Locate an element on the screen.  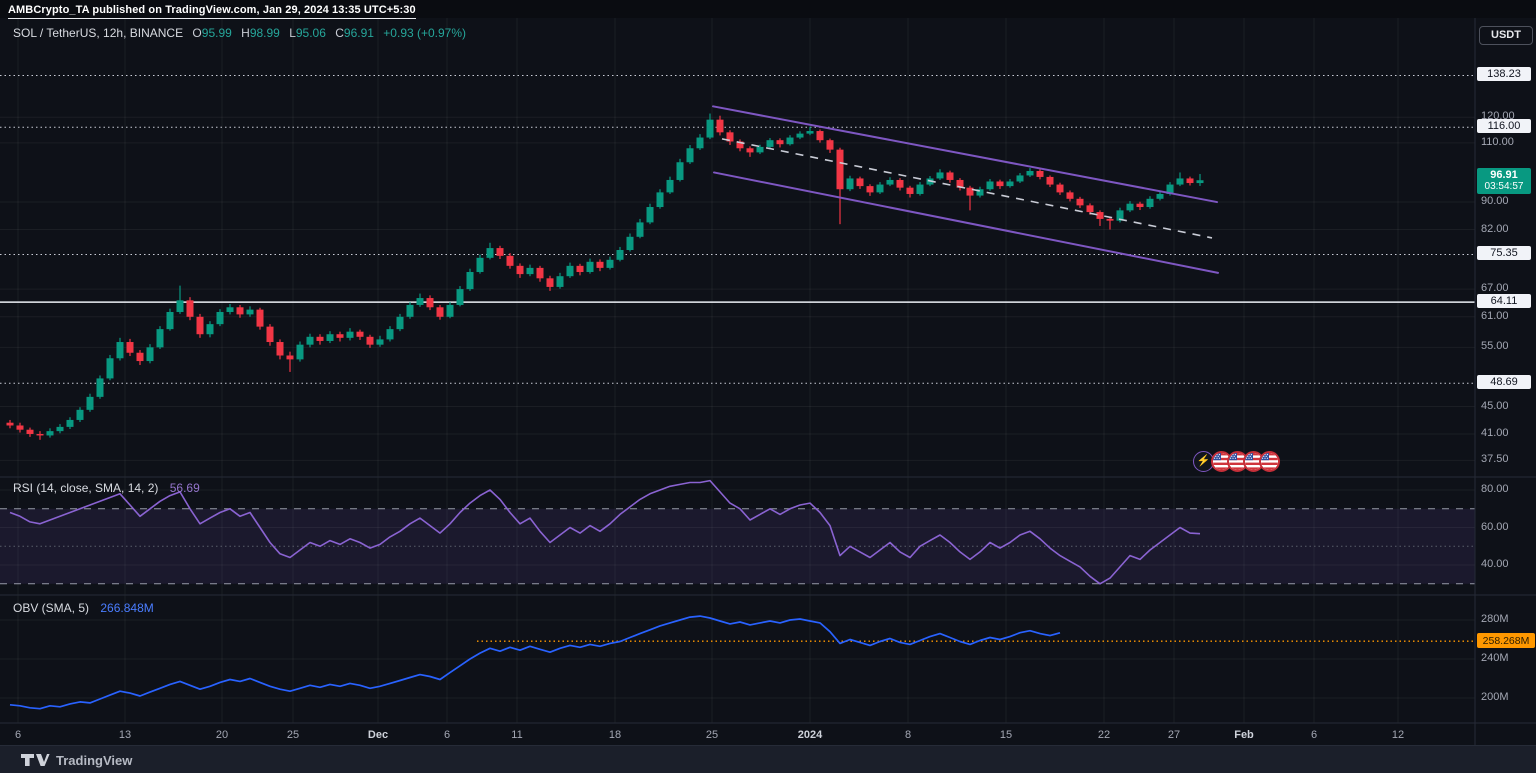
time-axis-tick: 25 is located at coordinates (712, 735).